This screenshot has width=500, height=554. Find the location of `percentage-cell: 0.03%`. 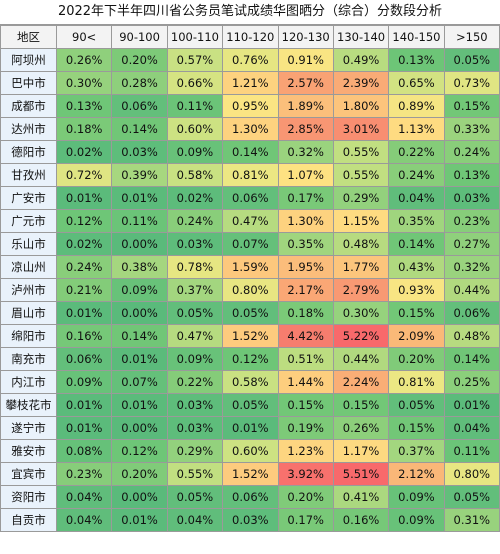

percentage-cell: 0.03% is located at coordinates (471, 198).